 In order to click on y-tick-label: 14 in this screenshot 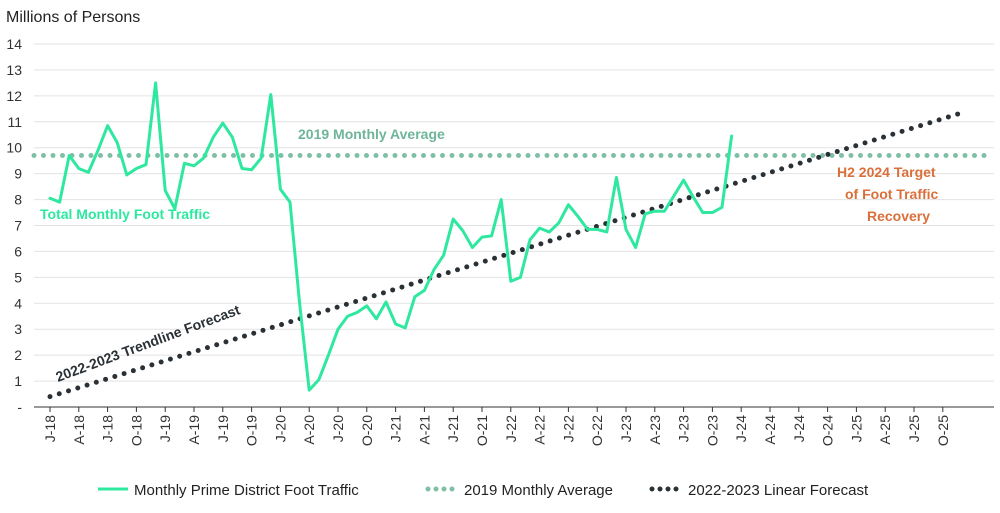, I will do `click(14, 44)`.